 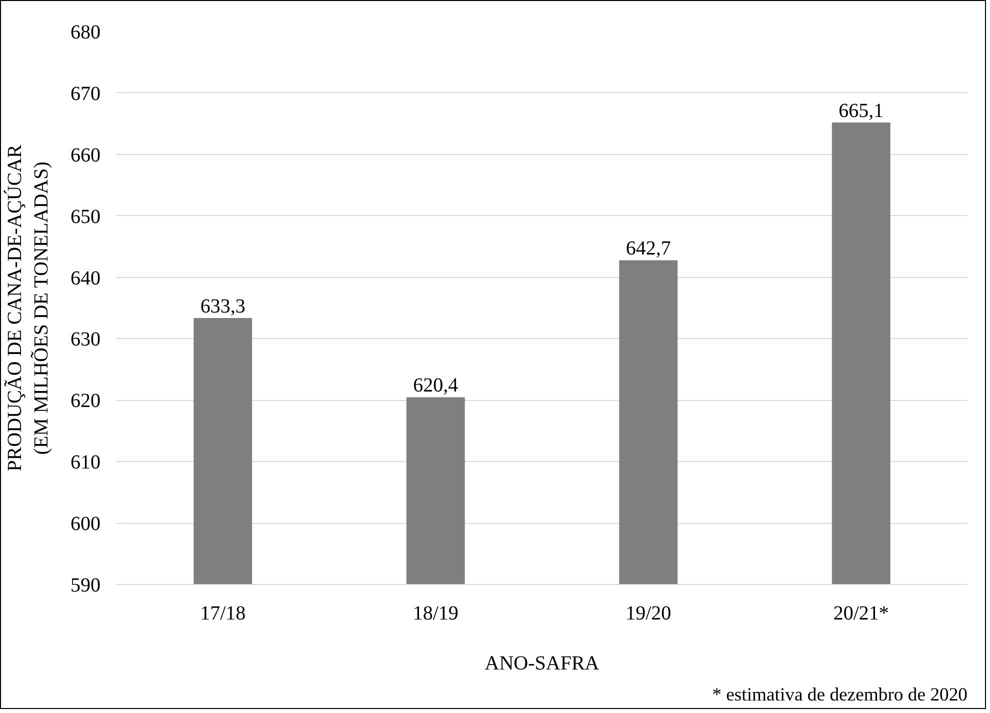 What do you see at coordinates (223, 306) in the screenshot?
I see `data-label: 633,3` at bounding box center [223, 306].